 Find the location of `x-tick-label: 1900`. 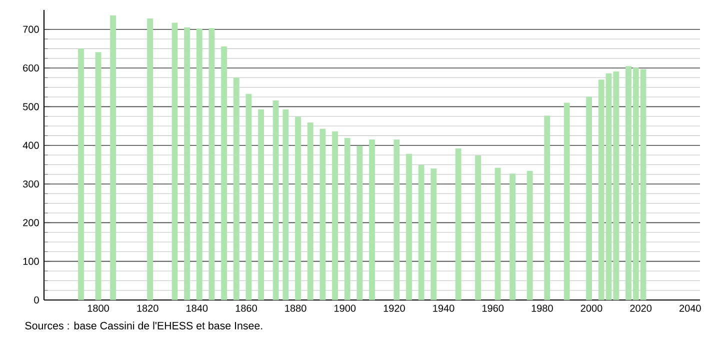

x-tick-label: 1900 is located at coordinates (345, 308).